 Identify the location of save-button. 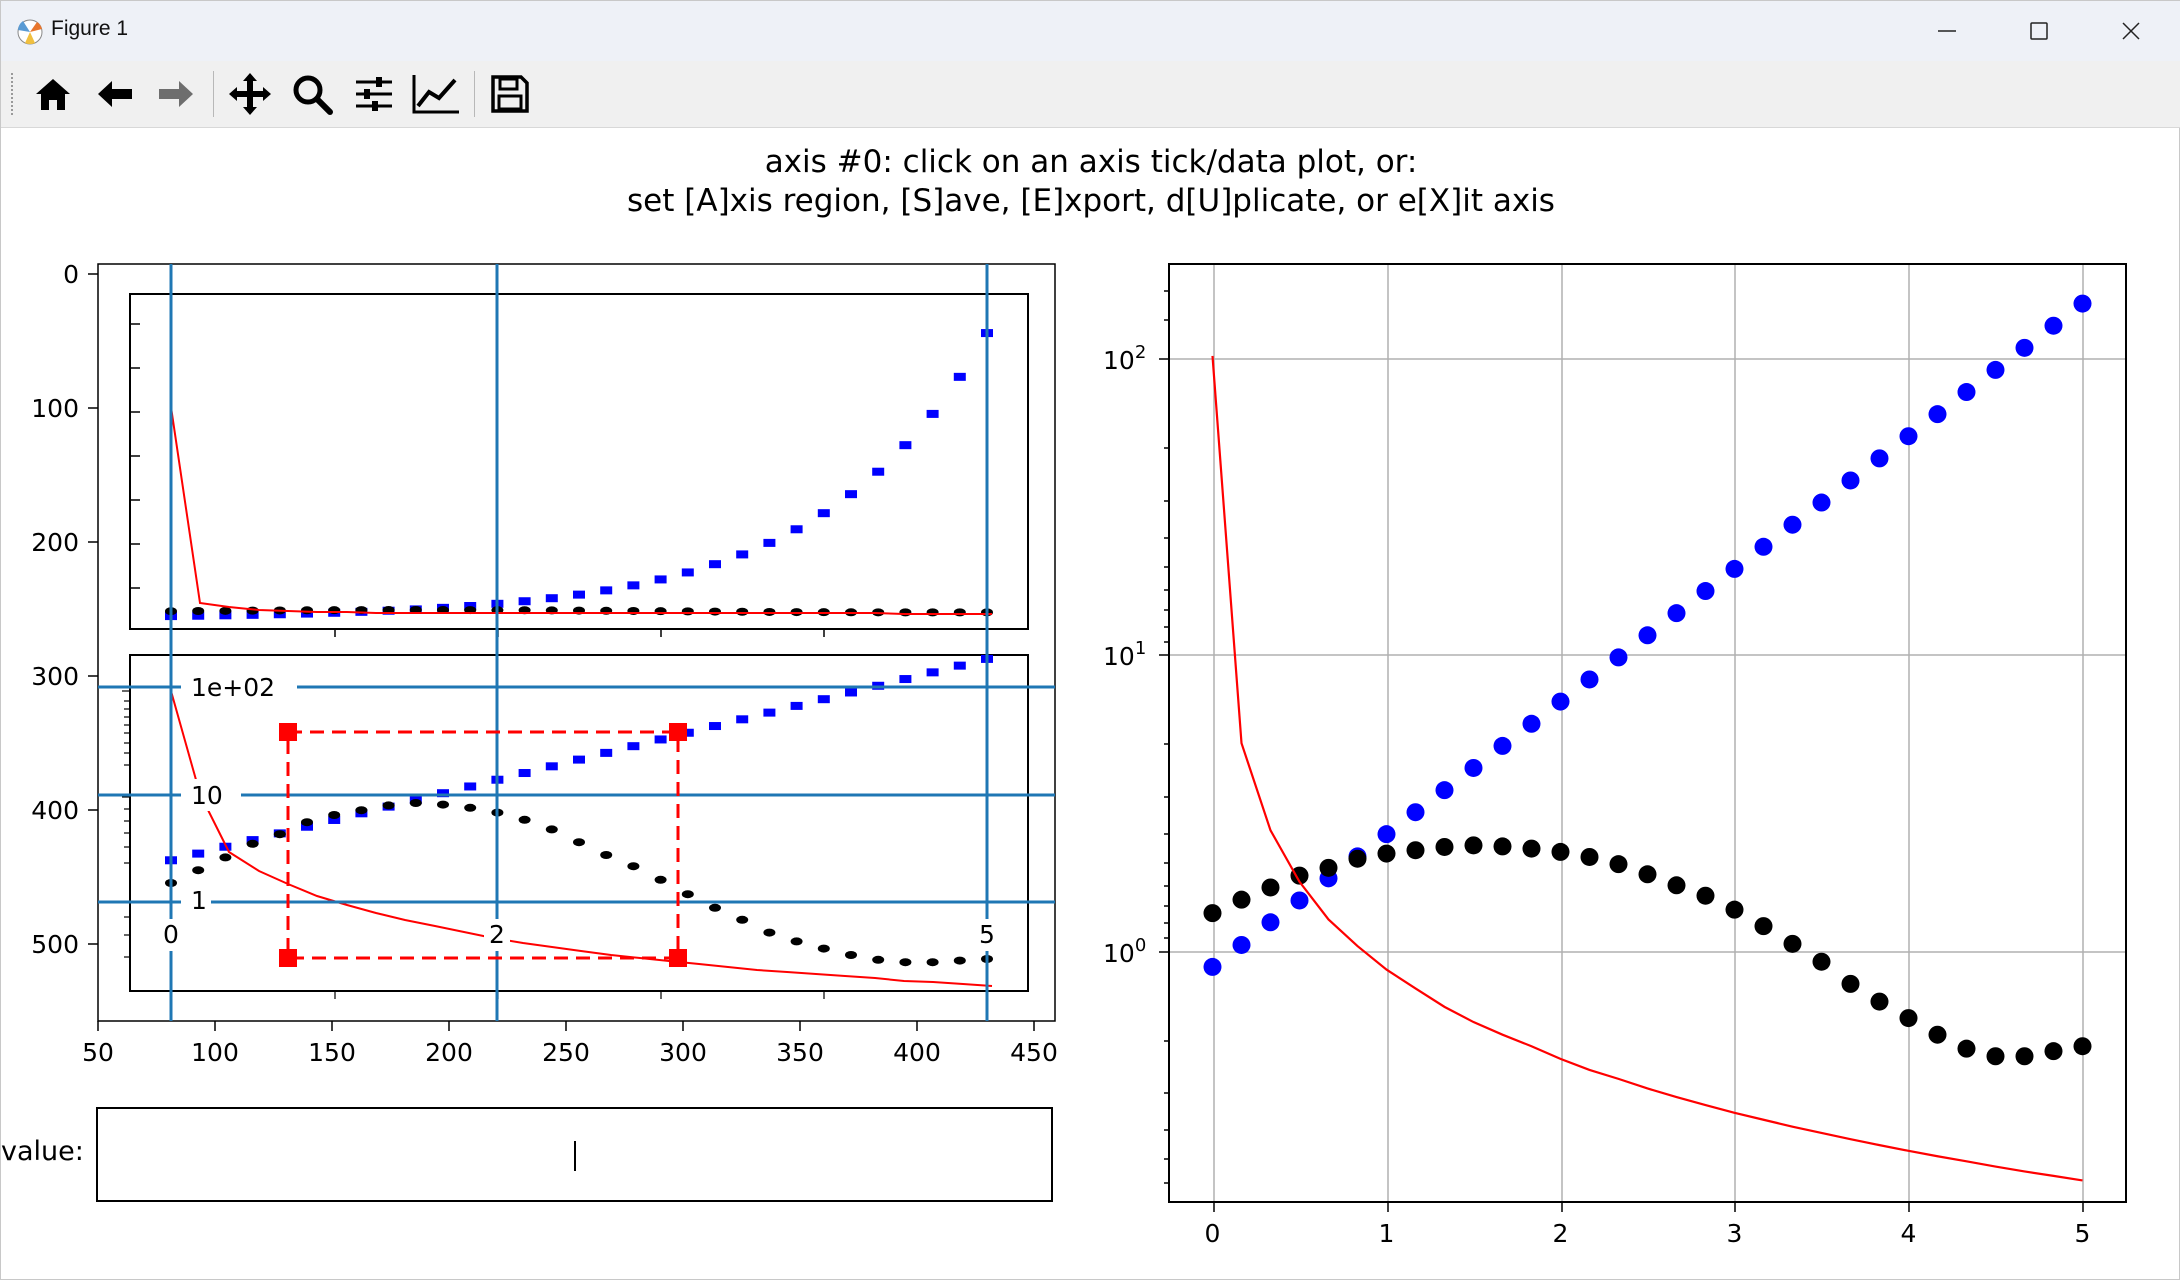
(510, 94).